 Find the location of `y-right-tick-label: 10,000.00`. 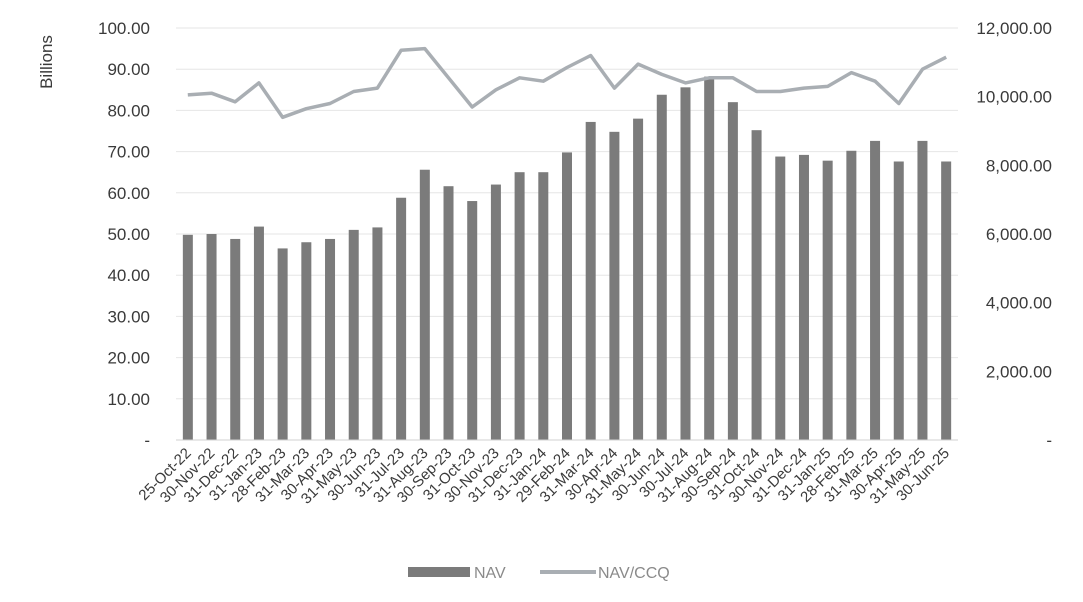

y-right-tick-label: 10,000.00 is located at coordinates (1014, 97).